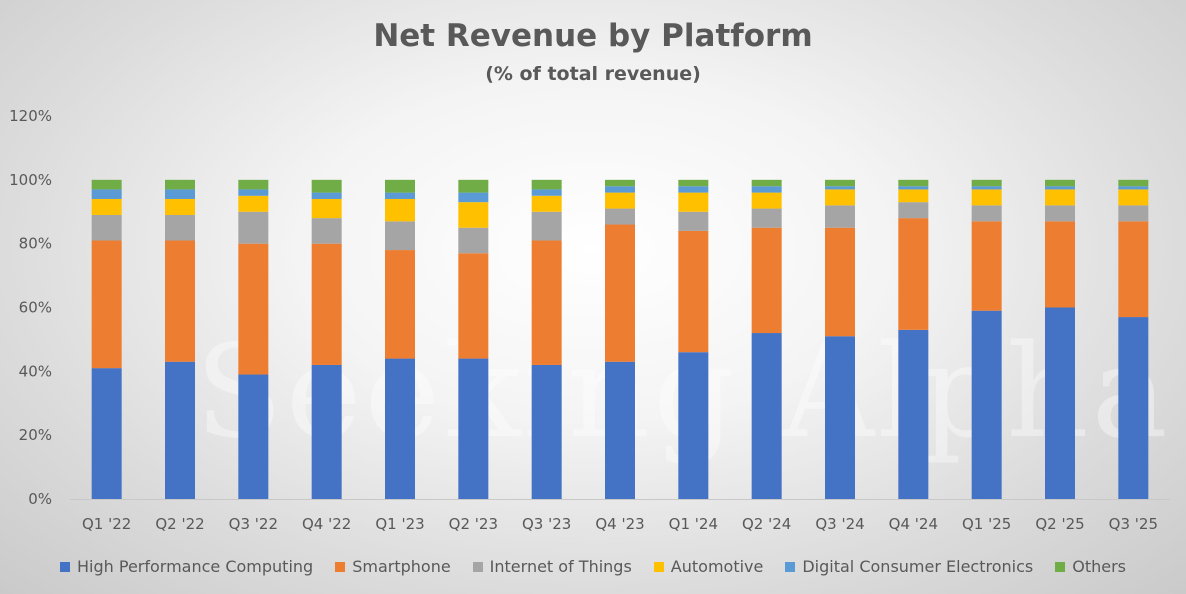 Image resolution: width=1186 pixels, height=594 pixels. I want to click on legend-label: Others, so click(1099, 566).